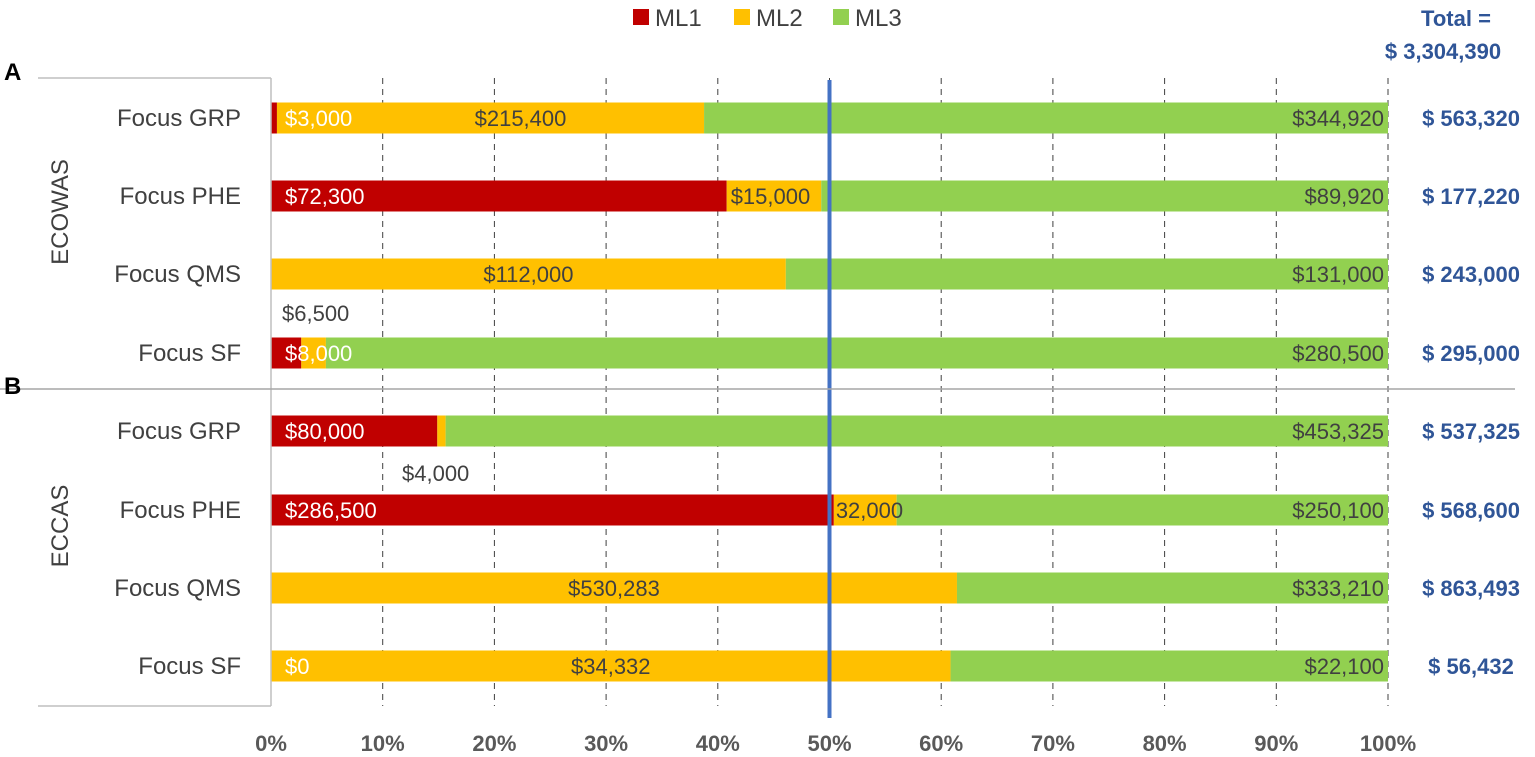 This screenshot has width=1535, height=757. Describe the element at coordinates (1165, 743) in the screenshot. I see `x-tick-label: 80%` at that location.